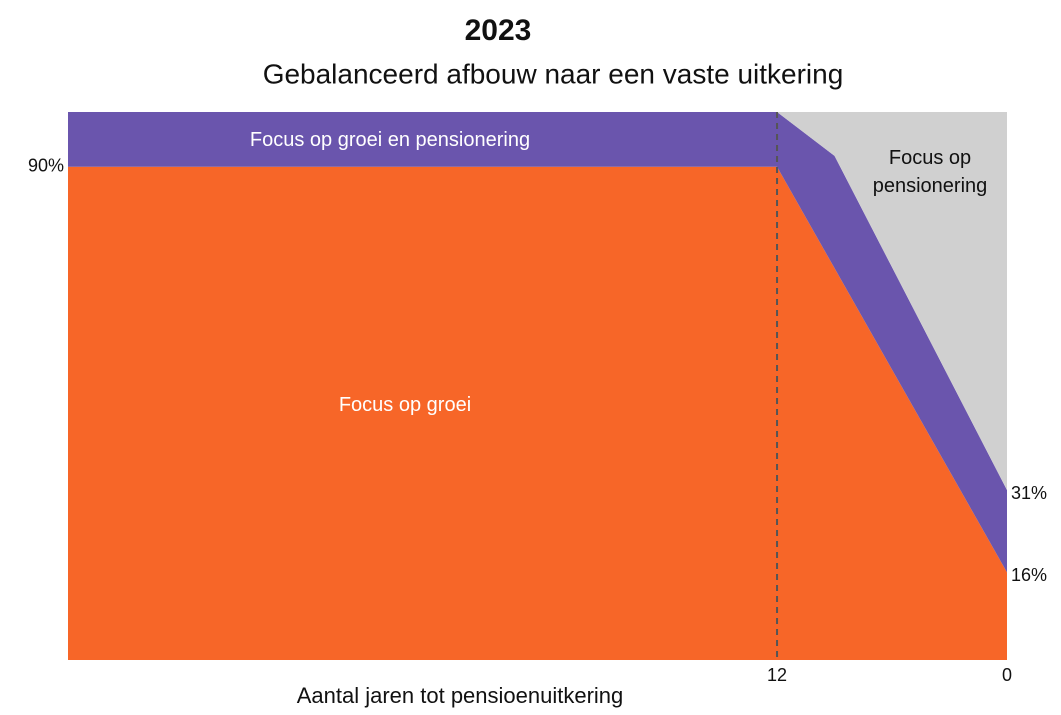  What do you see at coordinates (1029, 575) in the screenshot?
I see `y2-tick-label: 16%` at bounding box center [1029, 575].